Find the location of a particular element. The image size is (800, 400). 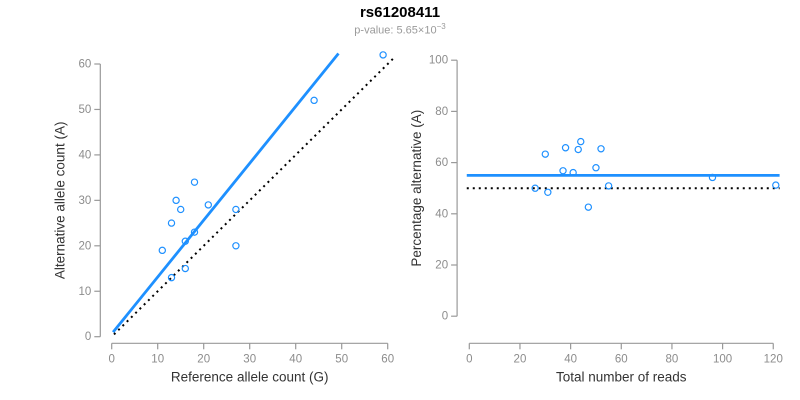

p-value-subtitle: p-value: 5.65×10−3 is located at coordinates (400, 29).